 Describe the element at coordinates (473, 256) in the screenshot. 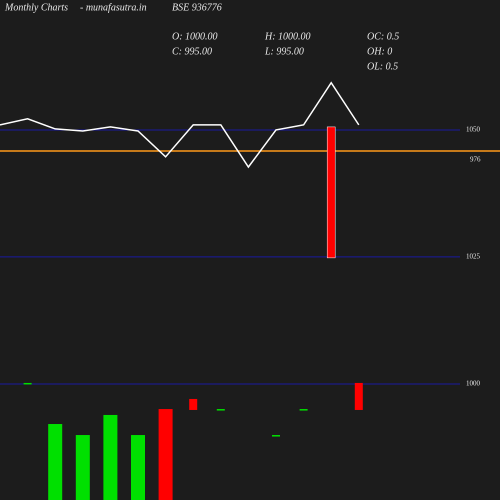

I see `y-tick-label: 1025` at that location.